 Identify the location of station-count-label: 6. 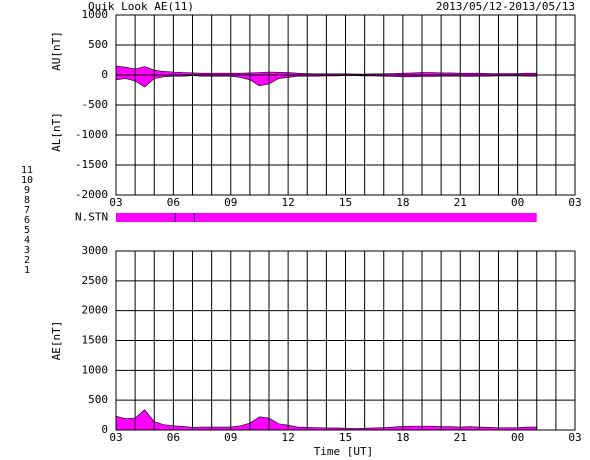
(27, 220).